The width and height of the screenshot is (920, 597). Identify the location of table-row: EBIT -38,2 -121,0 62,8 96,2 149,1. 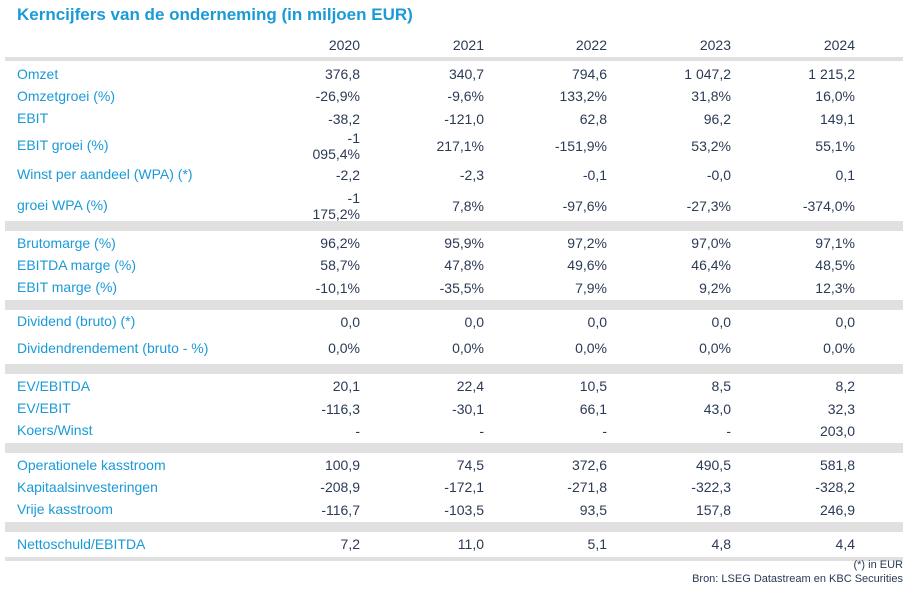
(454, 119).